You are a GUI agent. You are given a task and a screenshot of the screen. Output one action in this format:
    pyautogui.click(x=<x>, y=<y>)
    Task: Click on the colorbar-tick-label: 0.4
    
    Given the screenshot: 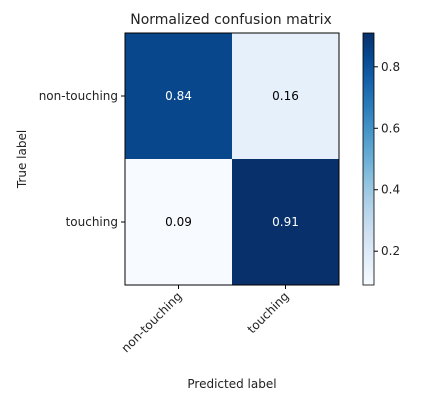 What is the action you would take?
    pyautogui.click(x=390, y=190)
    